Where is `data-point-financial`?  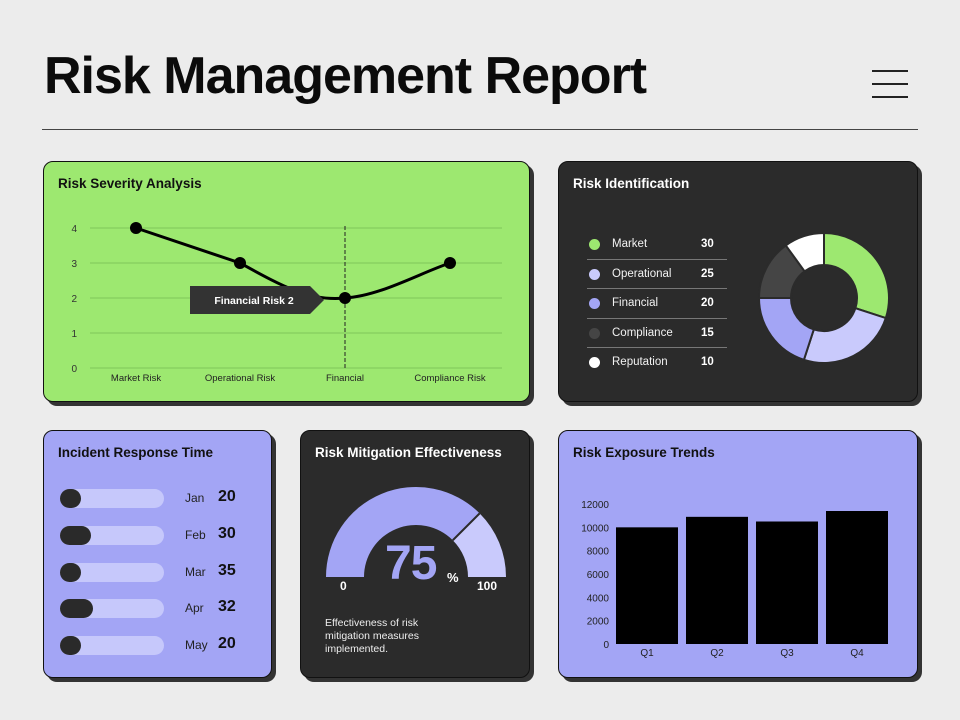
data-point-financial is located at coordinates (345, 298).